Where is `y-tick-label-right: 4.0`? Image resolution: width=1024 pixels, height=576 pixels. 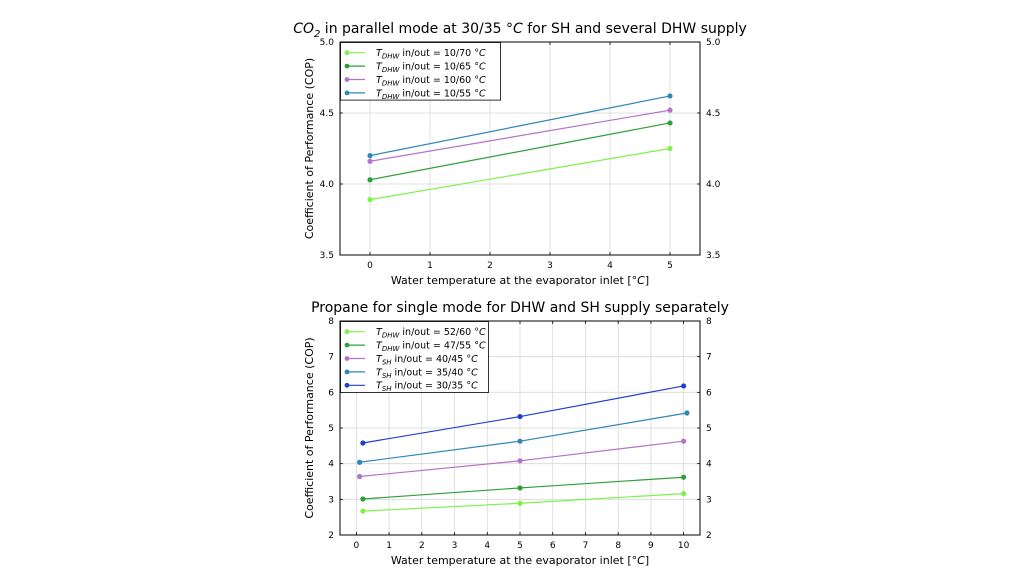
y-tick-label-right: 4.0 is located at coordinates (713, 185).